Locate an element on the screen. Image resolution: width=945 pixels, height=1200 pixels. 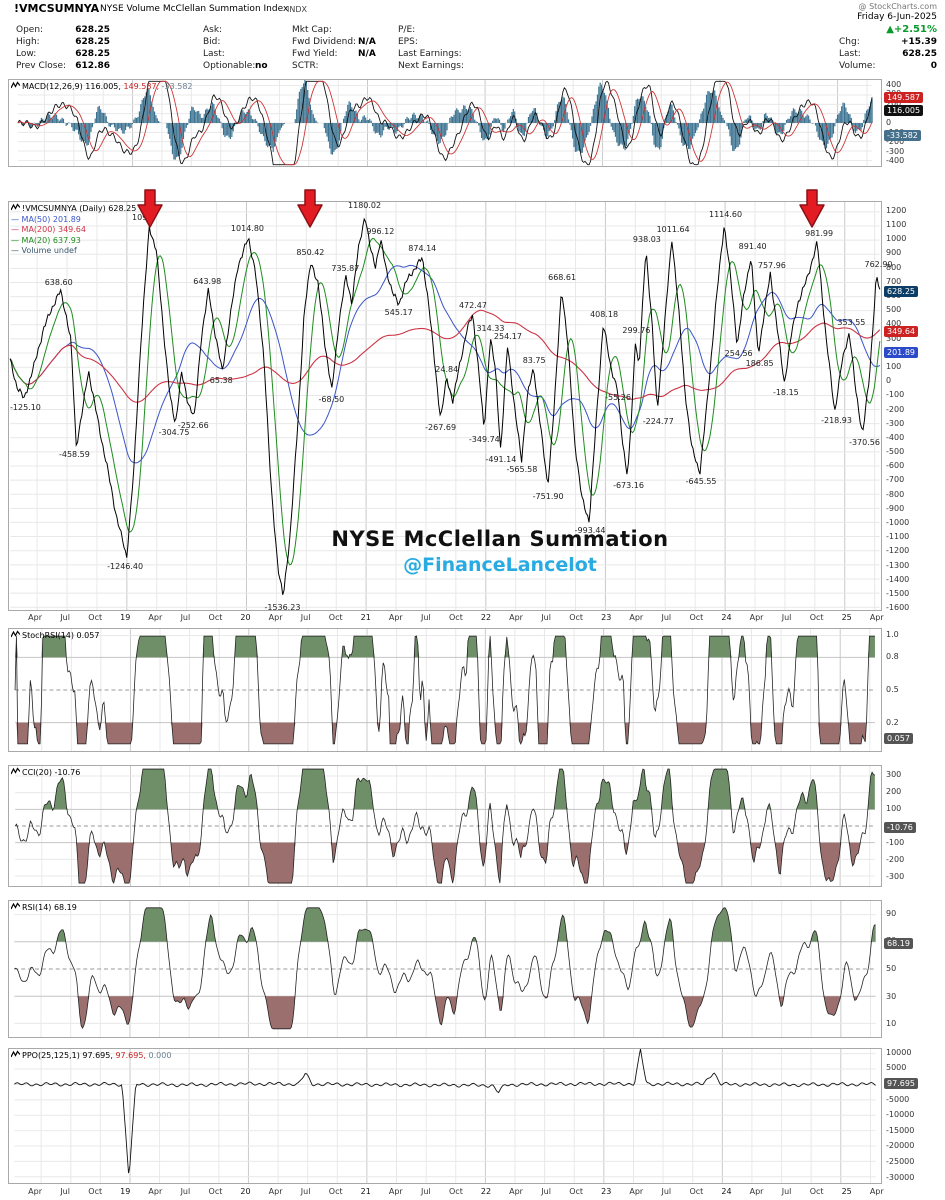
price-annotation: -1536.23 is located at coordinates (282, 608).